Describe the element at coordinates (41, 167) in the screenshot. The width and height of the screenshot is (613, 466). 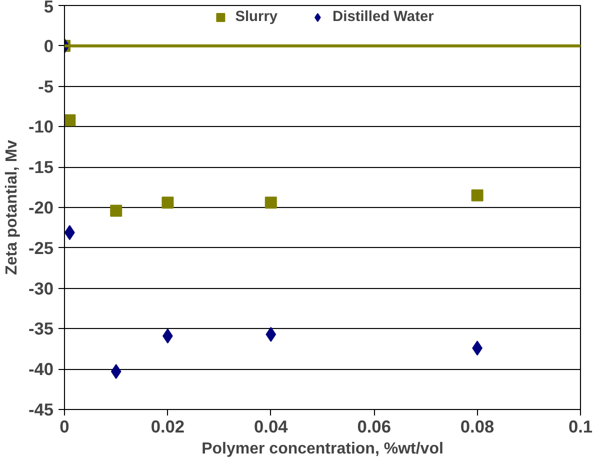
I see `y-tick-label: -15` at that location.